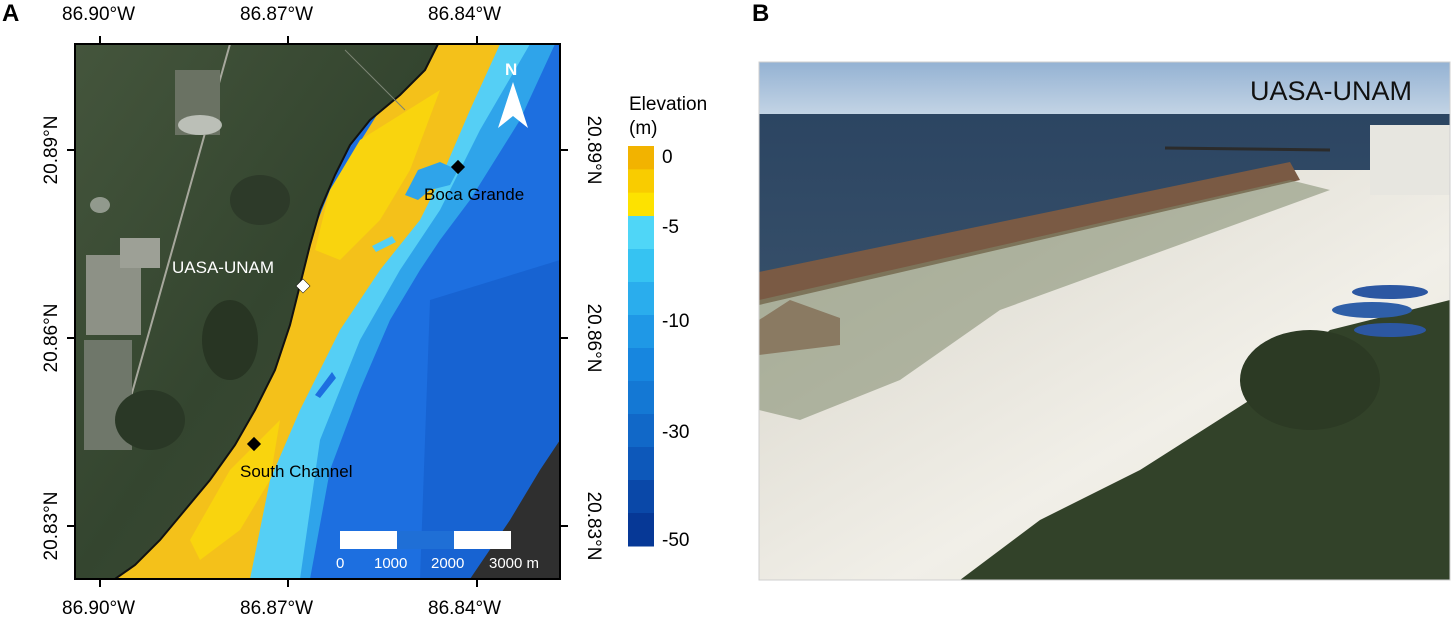 The height and width of the screenshot is (635, 1452). Describe the element at coordinates (676, 321) in the screenshot. I see `colorbar-tick-minus10: -10` at that location.